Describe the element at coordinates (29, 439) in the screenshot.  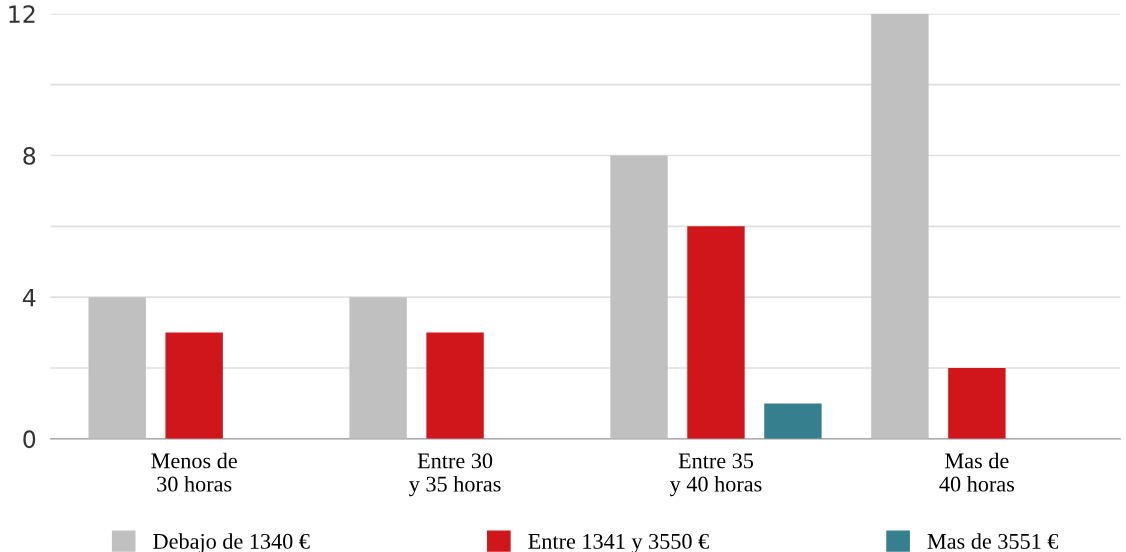
I see `y-tick-label: 0` at that location.